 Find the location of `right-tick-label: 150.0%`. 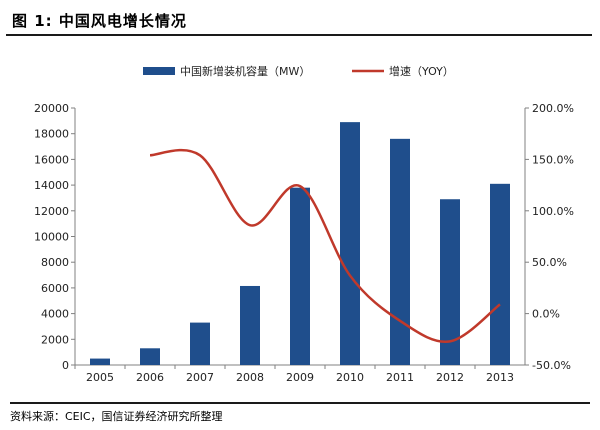

right-tick-label: 150.0% is located at coordinates (553, 159).